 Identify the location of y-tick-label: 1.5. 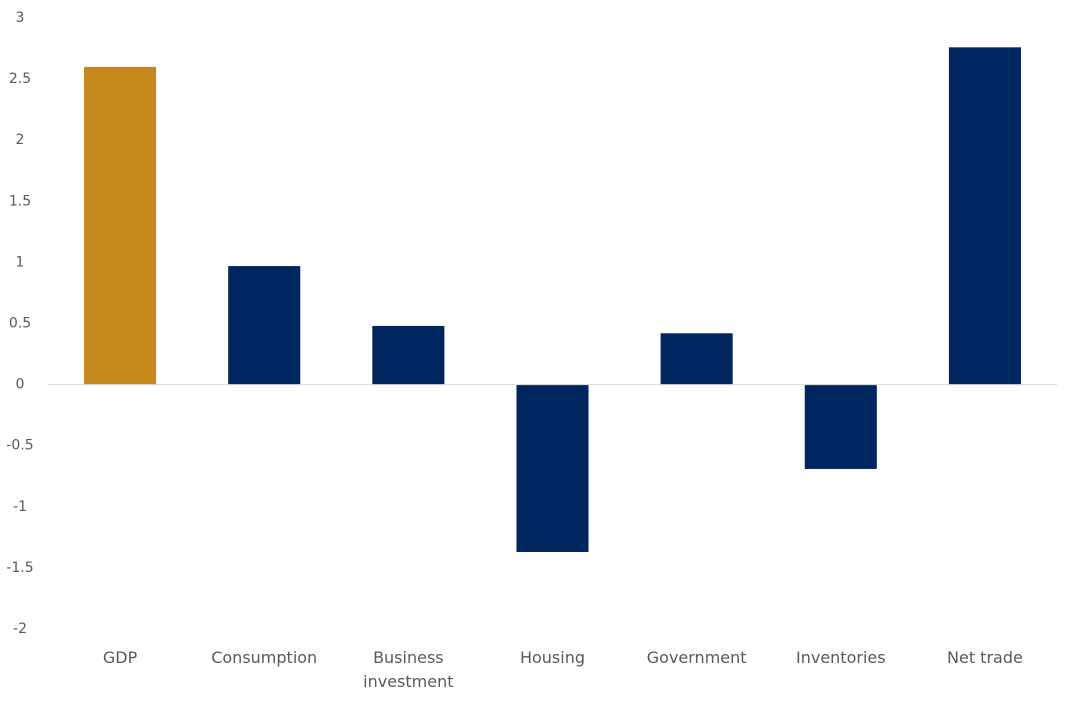
(20, 201).